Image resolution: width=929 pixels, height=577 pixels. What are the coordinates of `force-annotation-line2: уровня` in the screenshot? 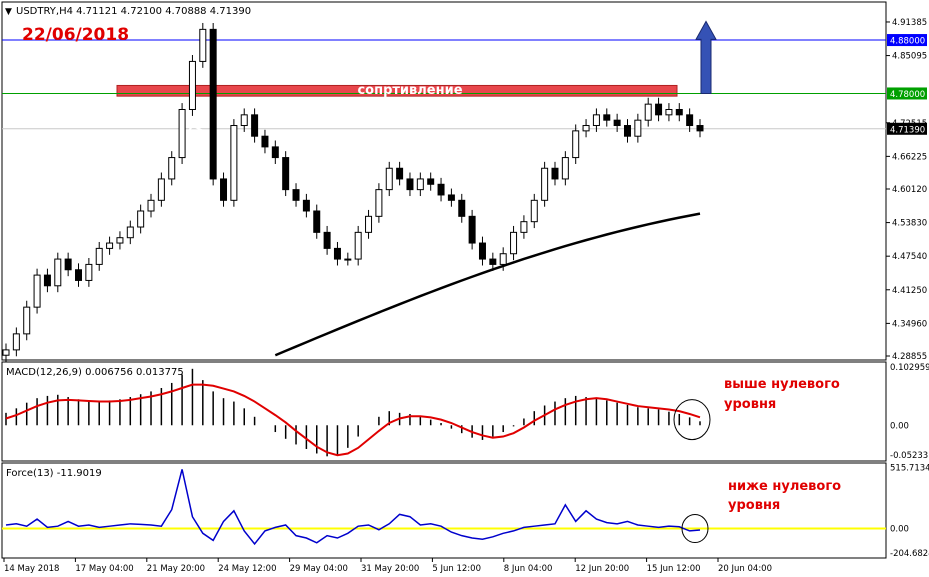 It's located at (754, 505).